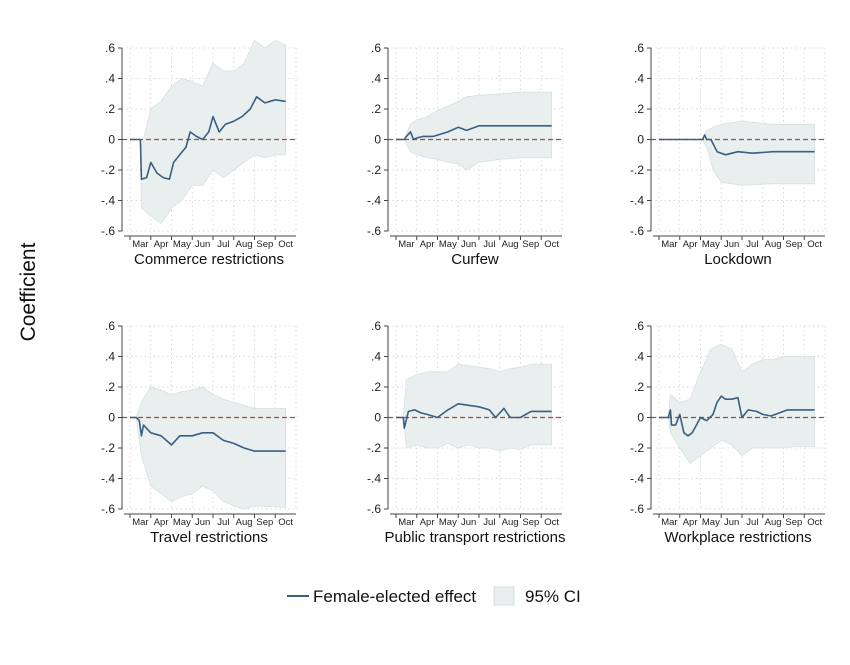  I want to click on y-axis-label: Coefficient, so click(28, 291).